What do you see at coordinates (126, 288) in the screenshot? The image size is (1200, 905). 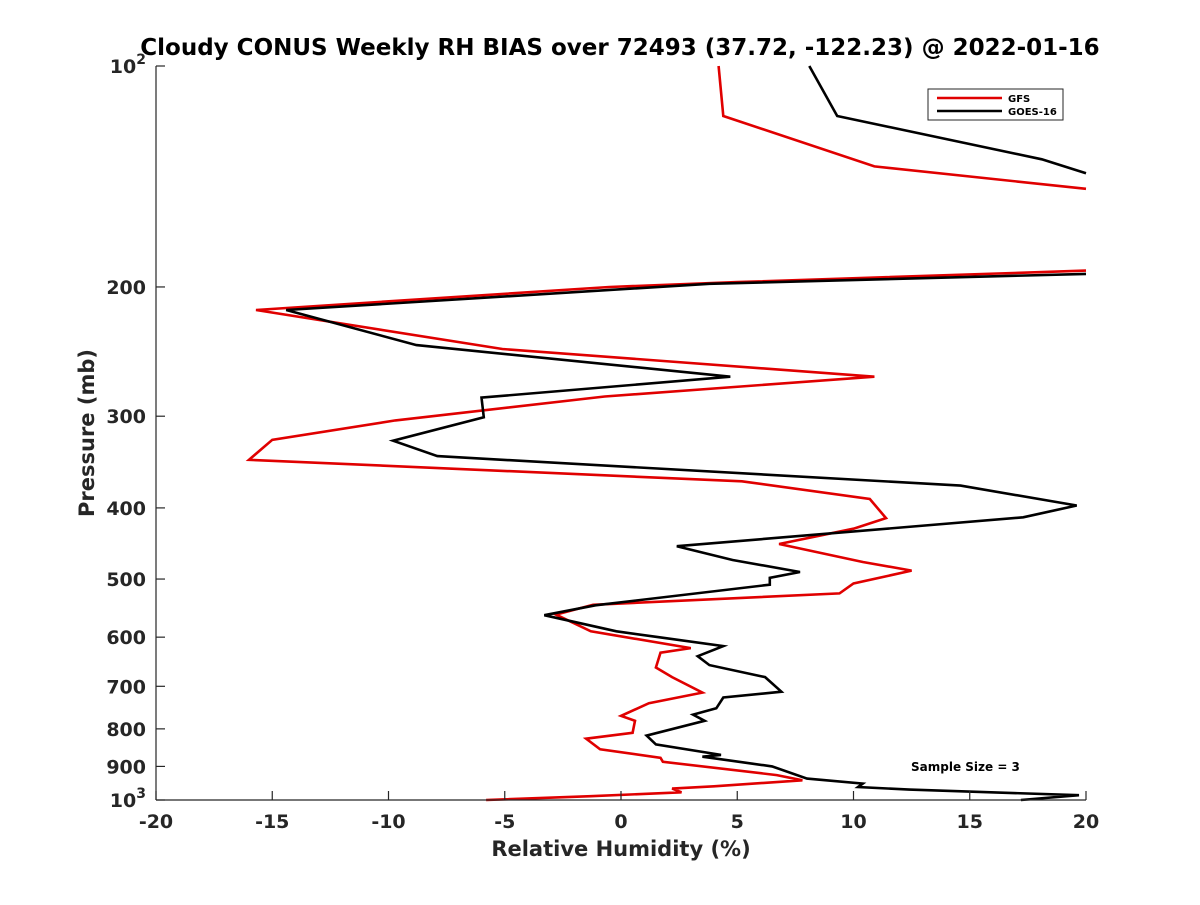 I see `y-tick-label: 200` at bounding box center [126, 288].